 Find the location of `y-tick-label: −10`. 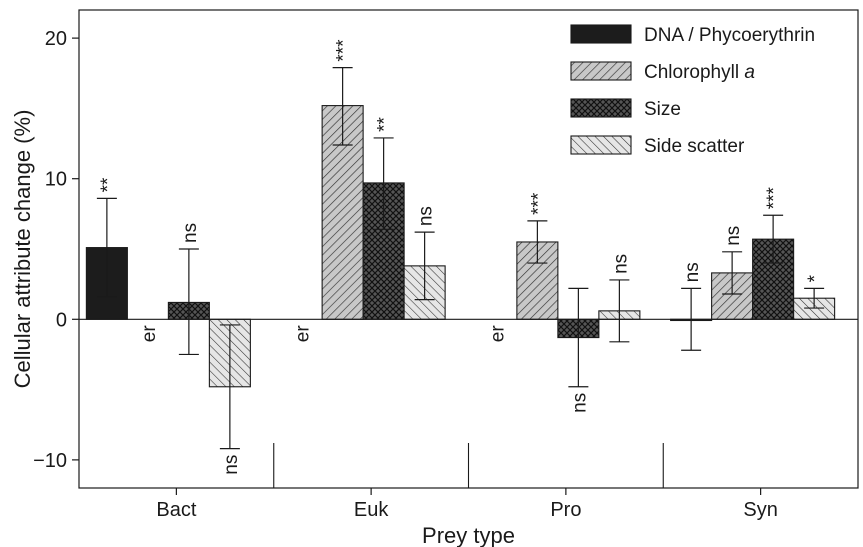

y-tick-label: −10 is located at coordinates (50, 461).